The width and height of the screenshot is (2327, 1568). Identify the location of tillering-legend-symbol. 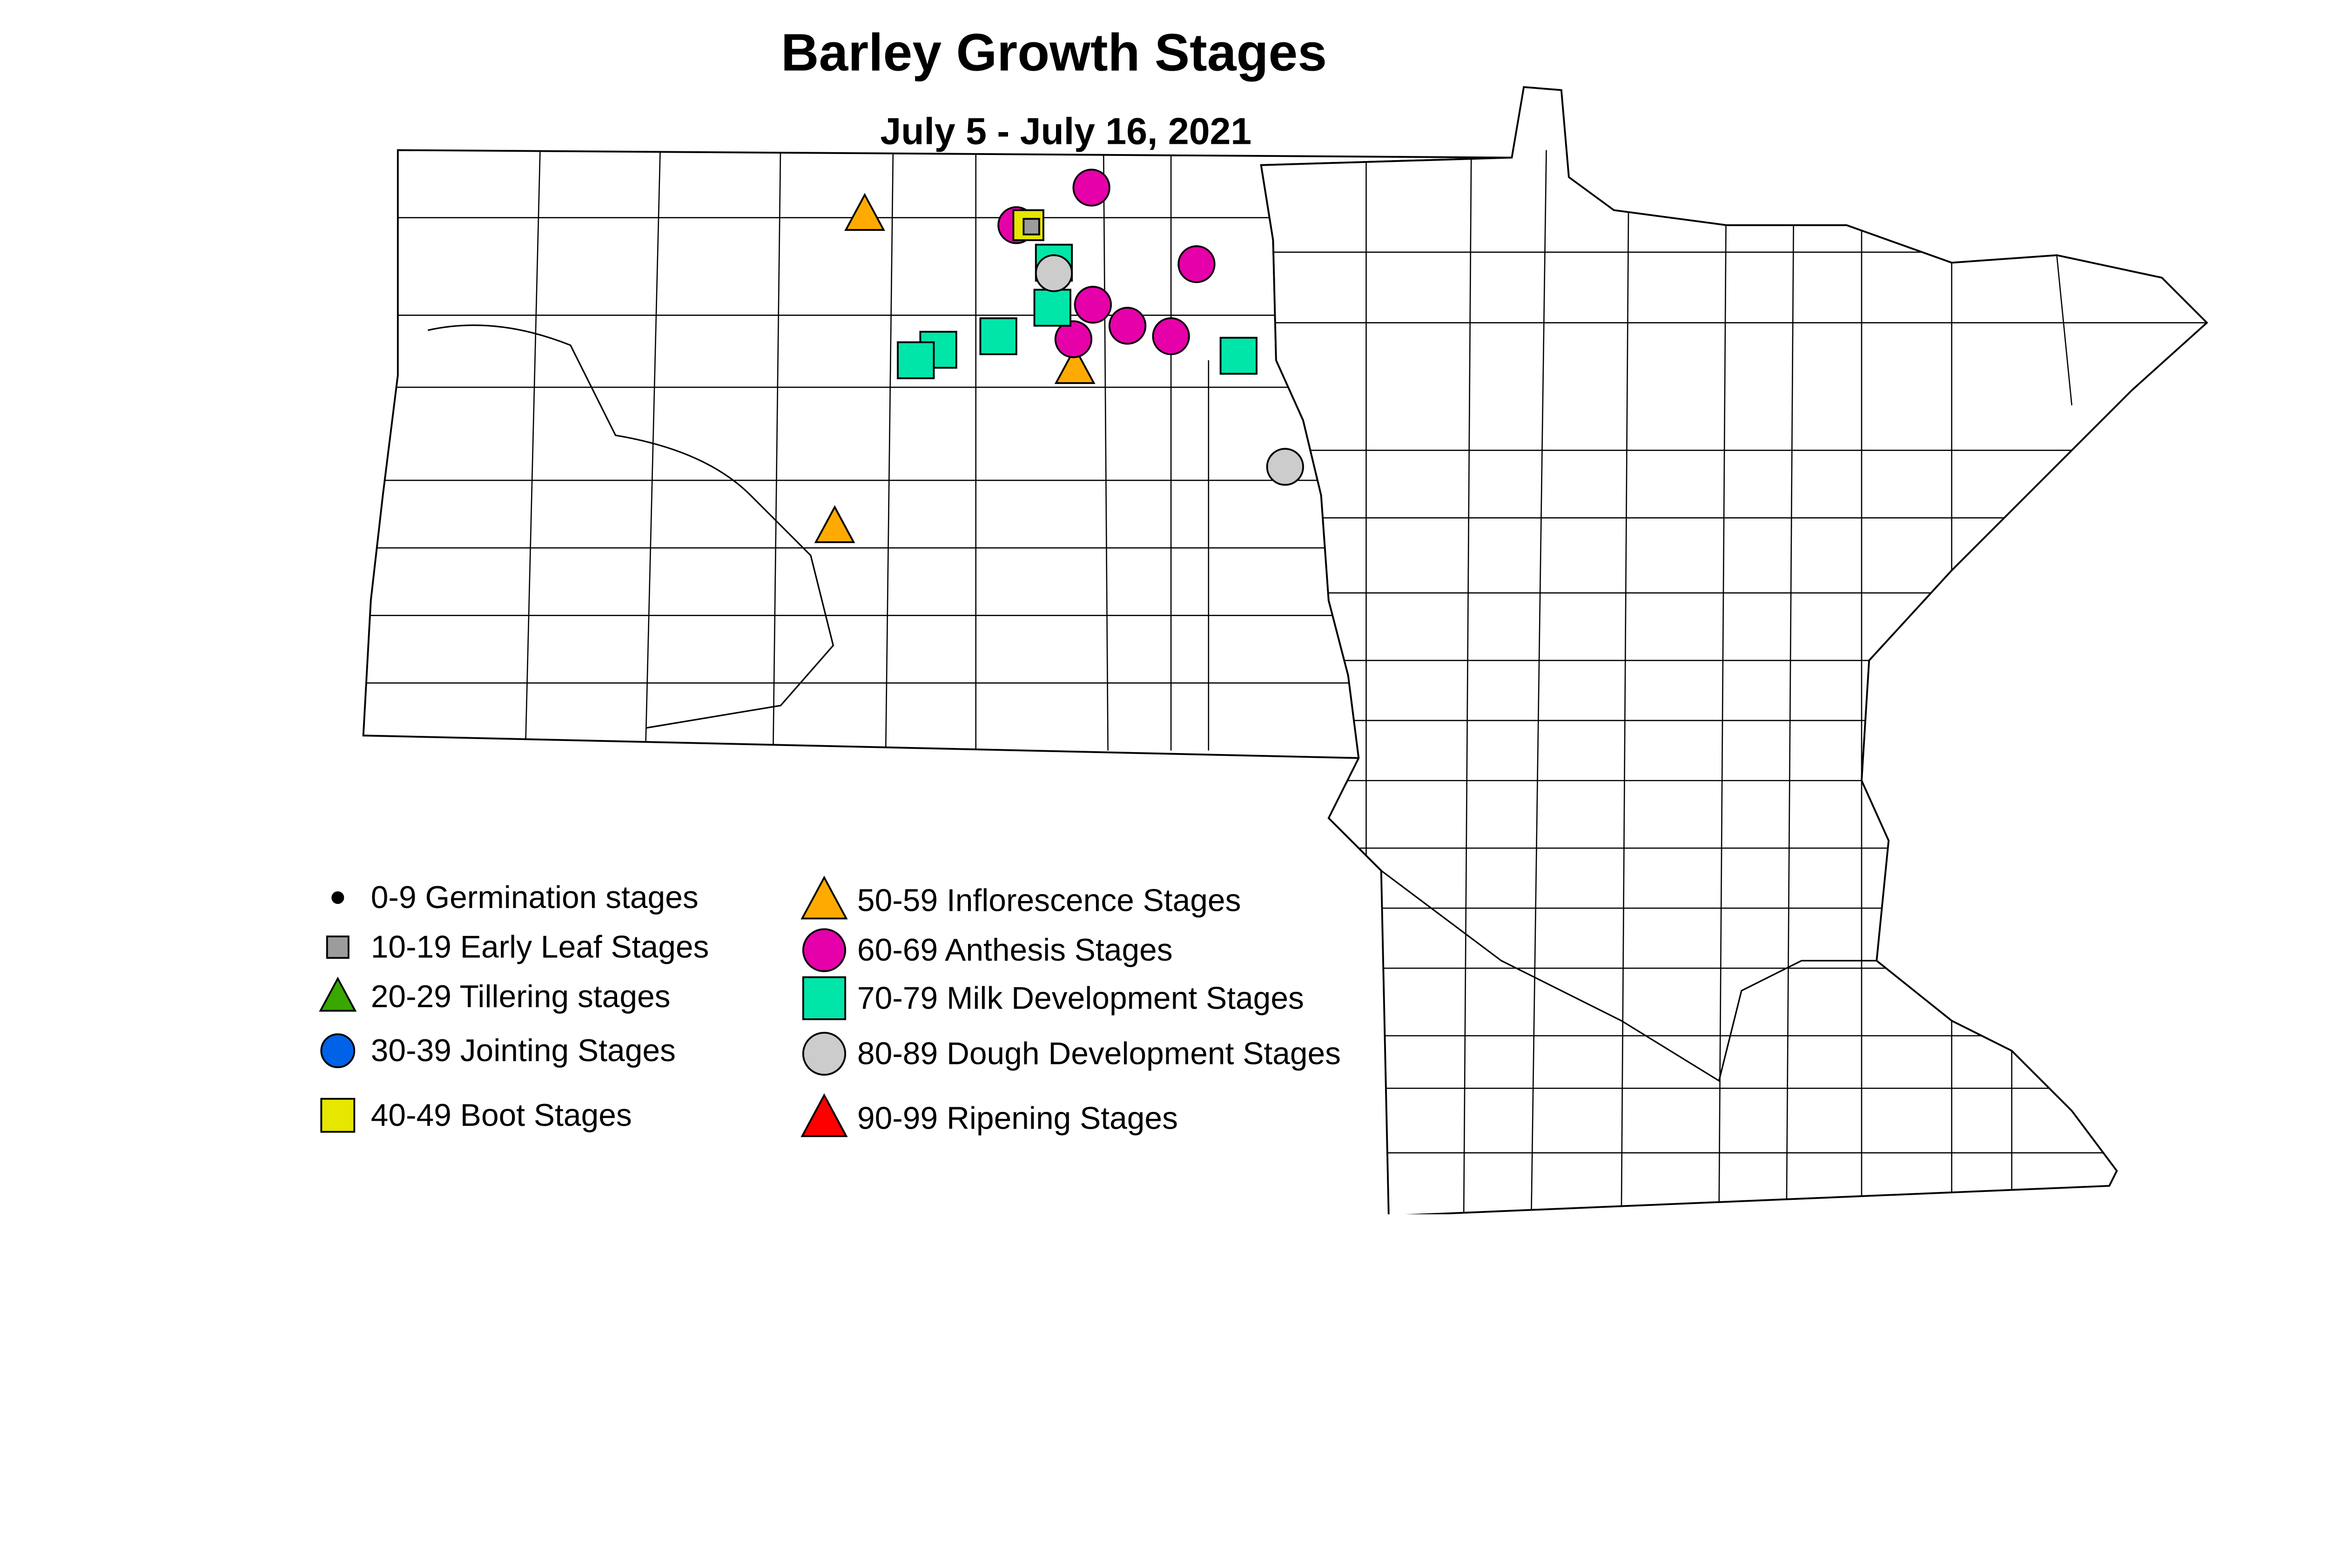
(338, 994).